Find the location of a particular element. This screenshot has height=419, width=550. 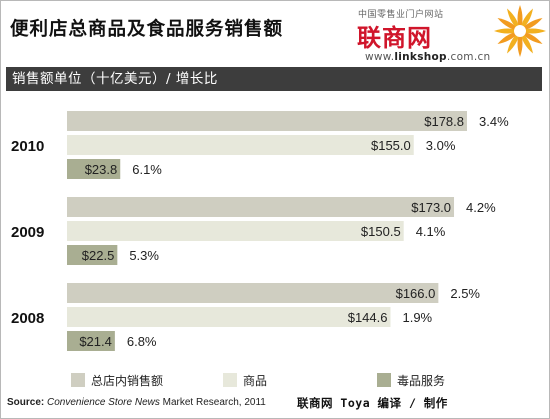

growth-label-2010-series-0: 3.4% is located at coordinates (494, 121).